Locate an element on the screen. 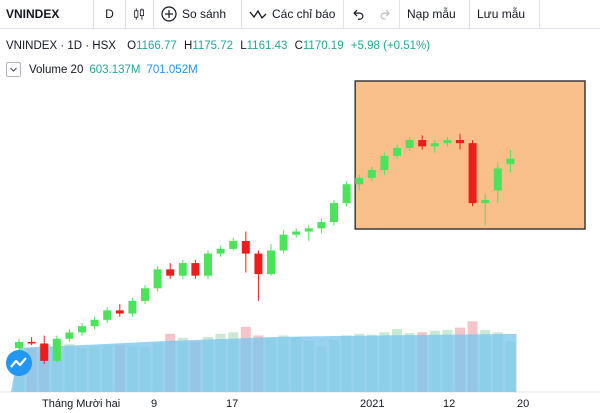 The image size is (600, 413). undo-button is located at coordinates (358, 14).